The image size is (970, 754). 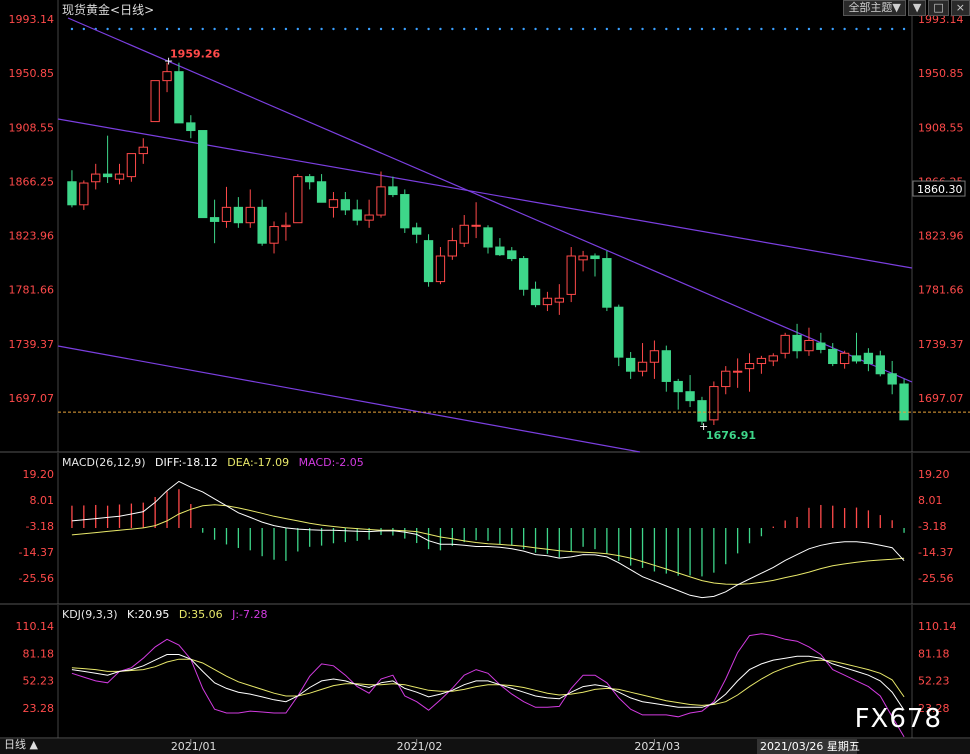 What do you see at coordinates (132, 10) in the screenshot?
I see `timeframe-selector: <日线>` at bounding box center [132, 10].